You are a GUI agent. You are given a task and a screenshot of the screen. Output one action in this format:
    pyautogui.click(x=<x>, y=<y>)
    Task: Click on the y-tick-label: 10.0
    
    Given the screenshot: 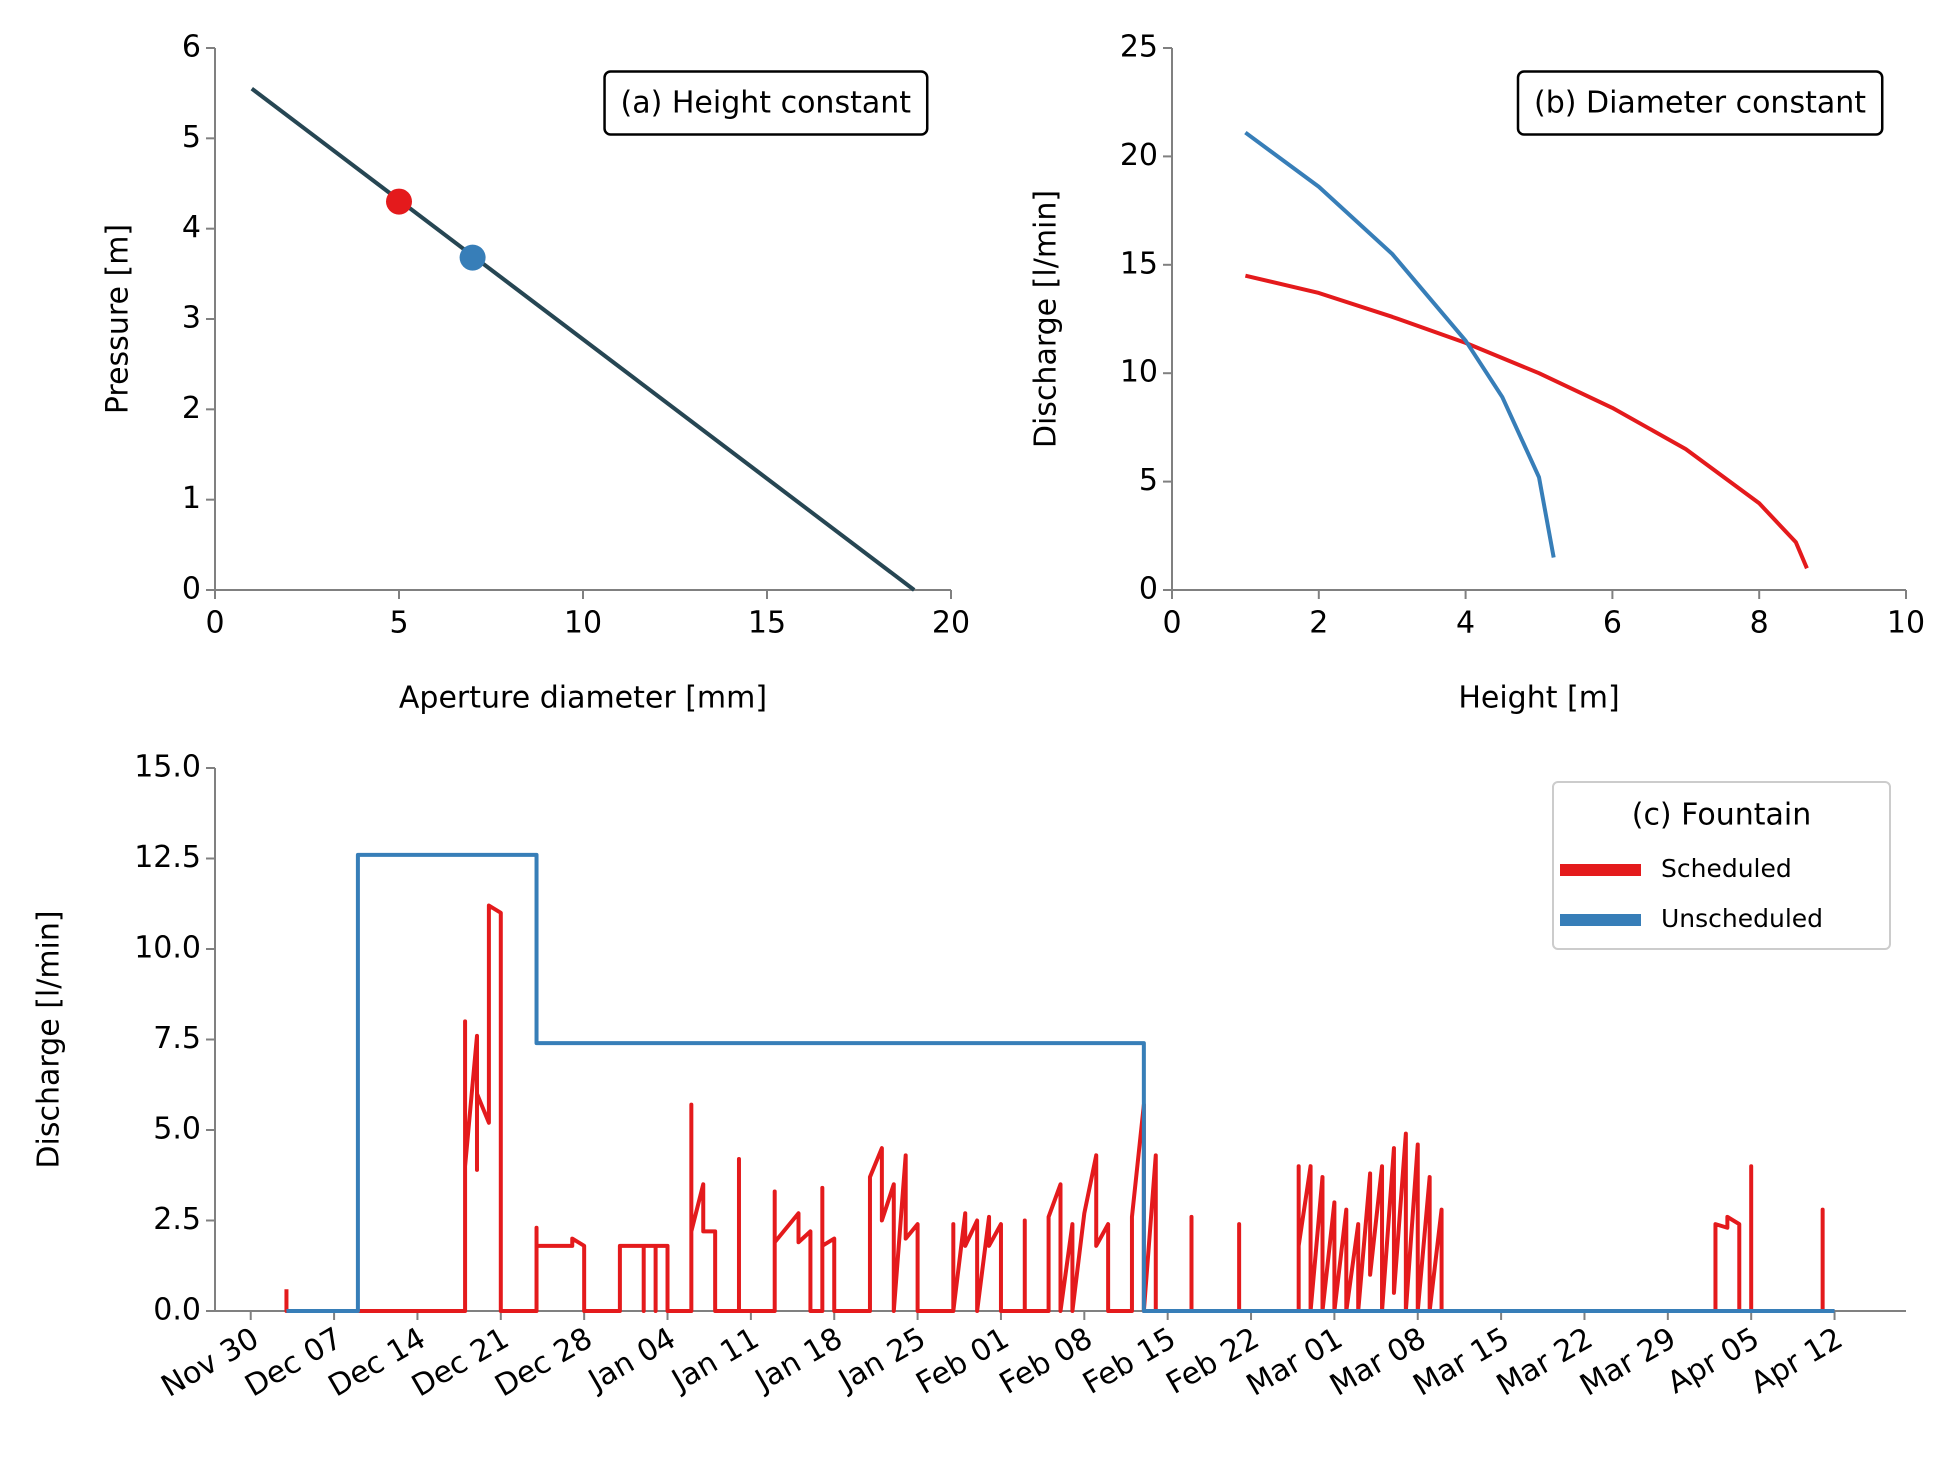 What is the action you would take?
    pyautogui.click(x=167, y=948)
    